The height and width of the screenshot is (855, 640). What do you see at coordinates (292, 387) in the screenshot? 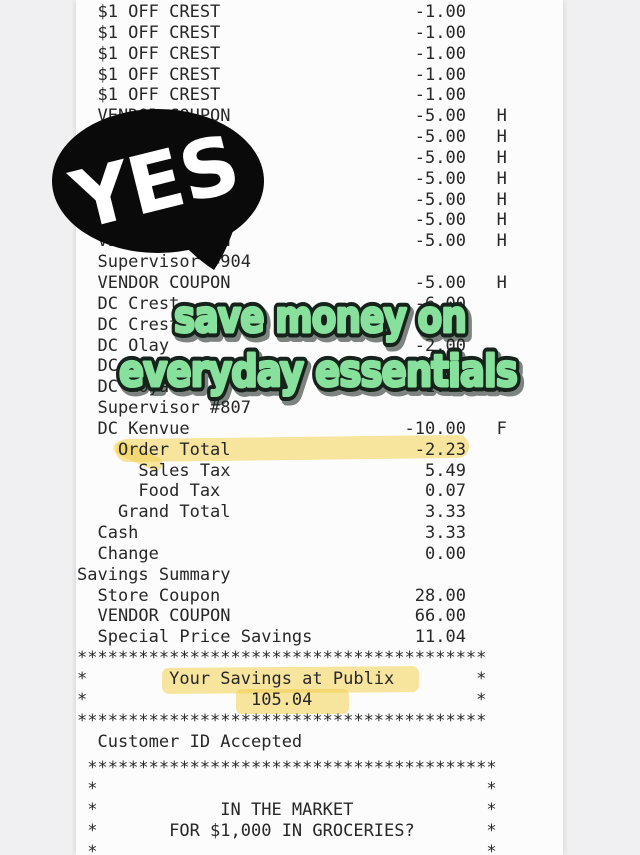
I see `receipt-line-18: DC Royal -1.00 F` at bounding box center [292, 387].